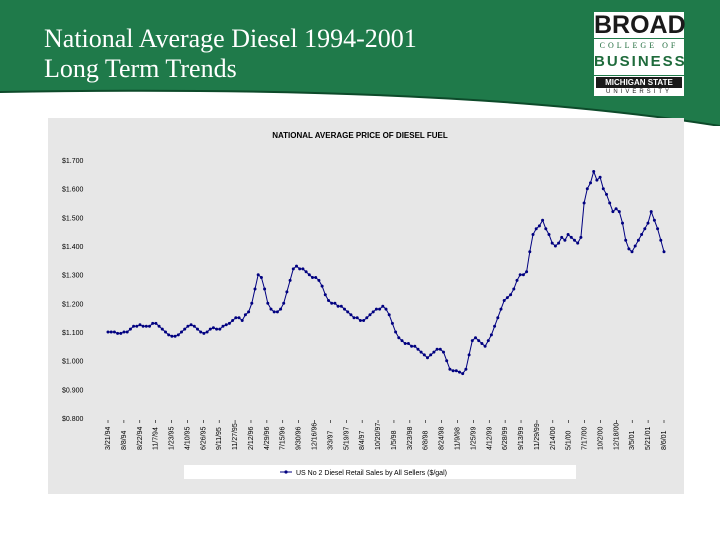 Image resolution: width=720 pixels, height=540 pixels. I want to click on x-tick-label: 8/22/94, so click(140, 438).